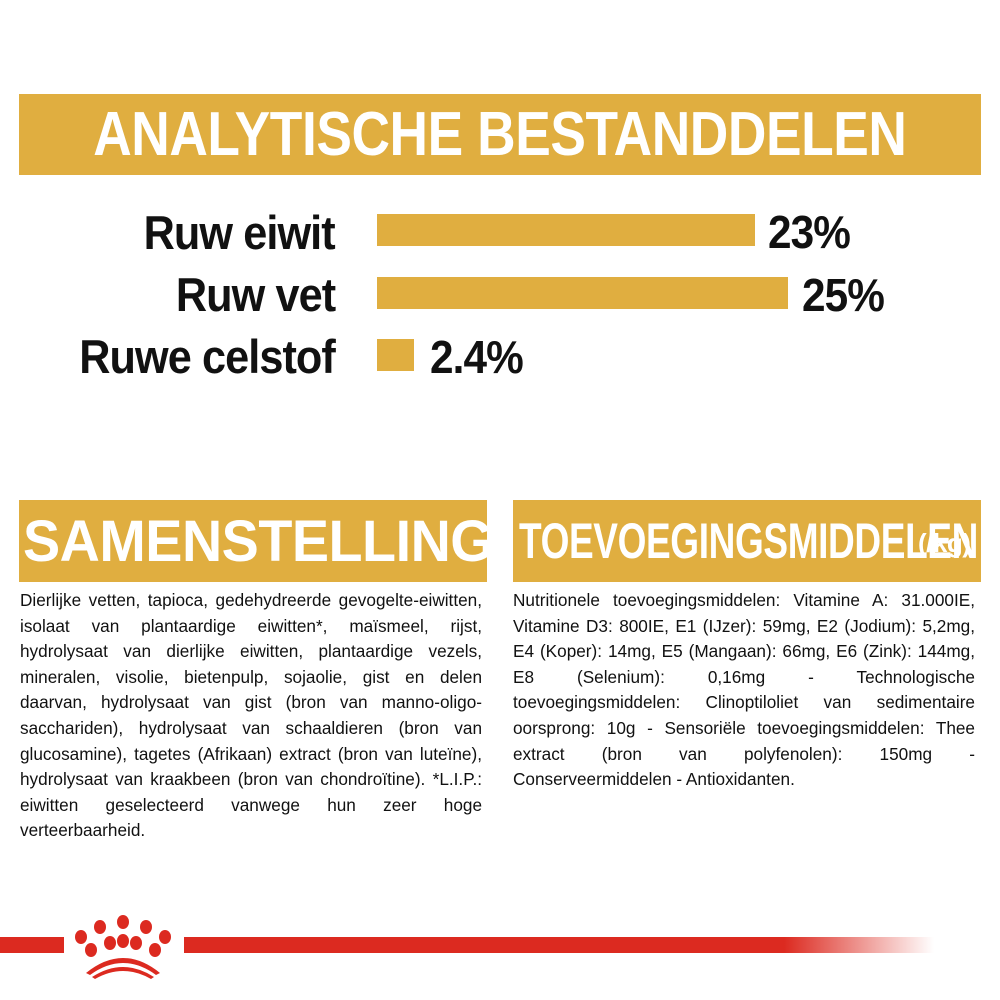 The height and width of the screenshot is (1000, 1000). I want to click on additives-header: TOEVOEGINGSMIDDELEN (/kg), so click(747, 541).